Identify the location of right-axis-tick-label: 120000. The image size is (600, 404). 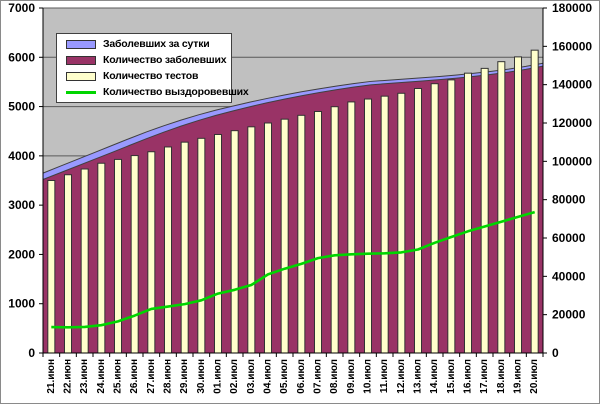
(572, 123).